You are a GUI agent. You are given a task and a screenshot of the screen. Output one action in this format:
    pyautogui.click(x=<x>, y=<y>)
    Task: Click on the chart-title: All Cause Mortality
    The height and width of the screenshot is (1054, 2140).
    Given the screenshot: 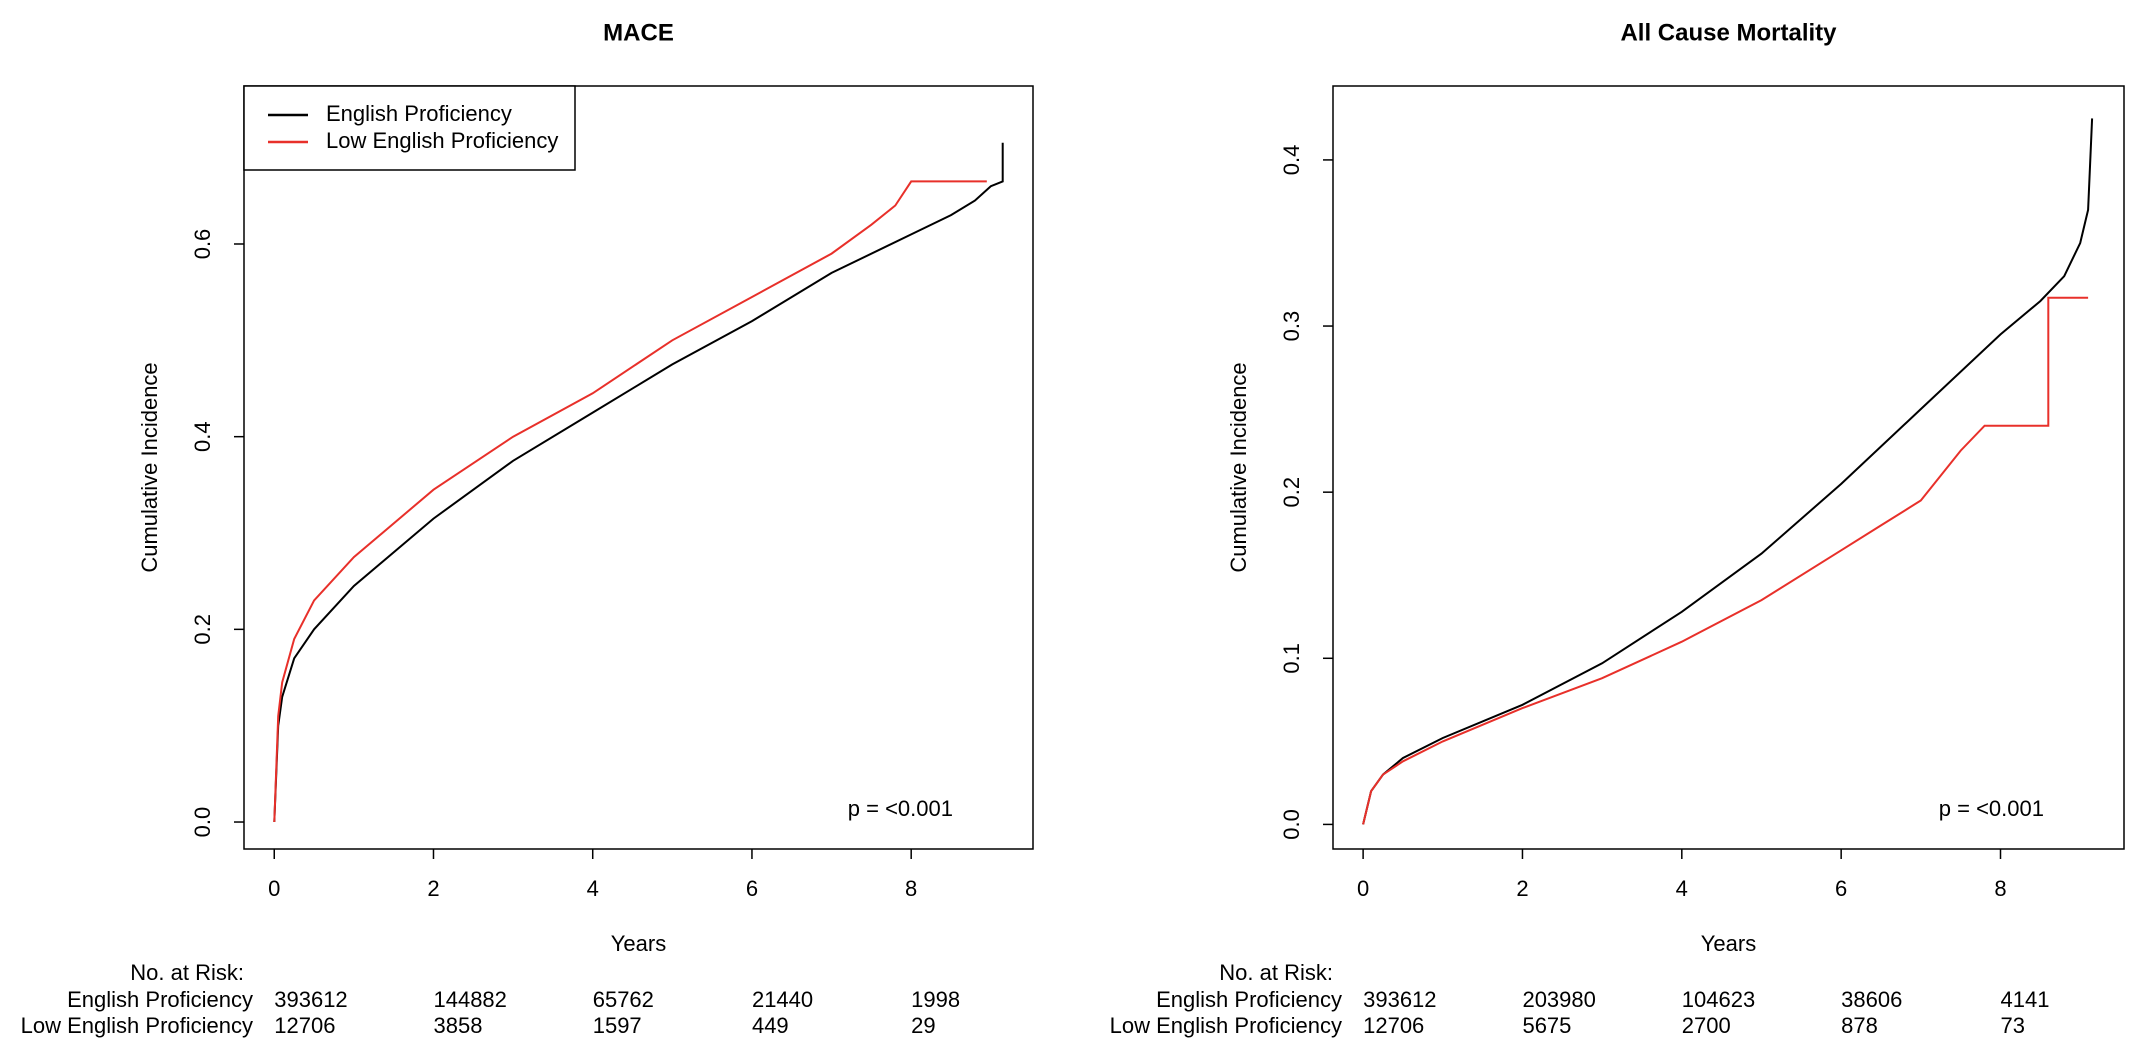 What is the action you would take?
    pyautogui.click(x=1728, y=32)
    